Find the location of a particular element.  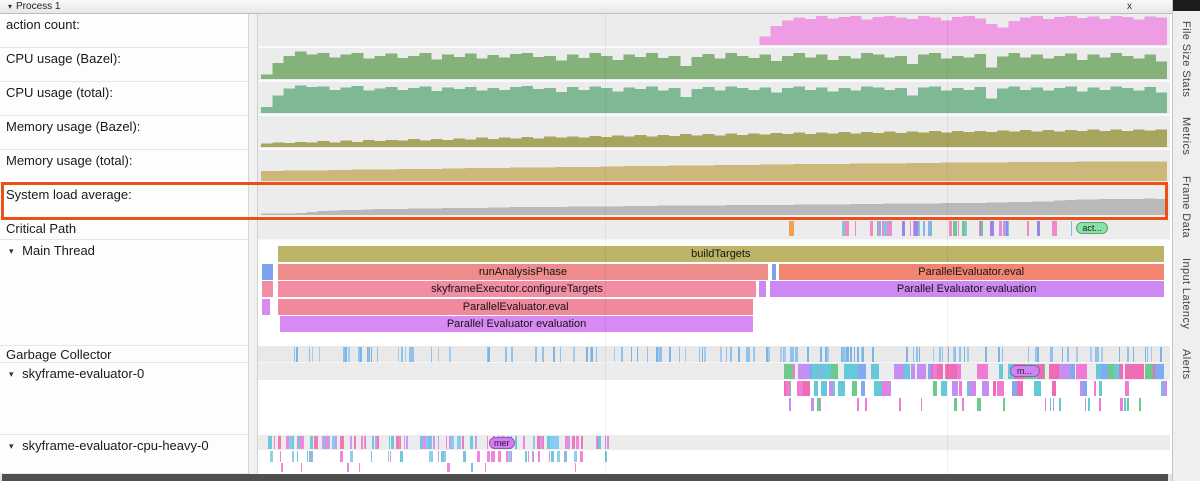

tab-file-size-stats: File Size Stats is located at coordinates (1186, 59).